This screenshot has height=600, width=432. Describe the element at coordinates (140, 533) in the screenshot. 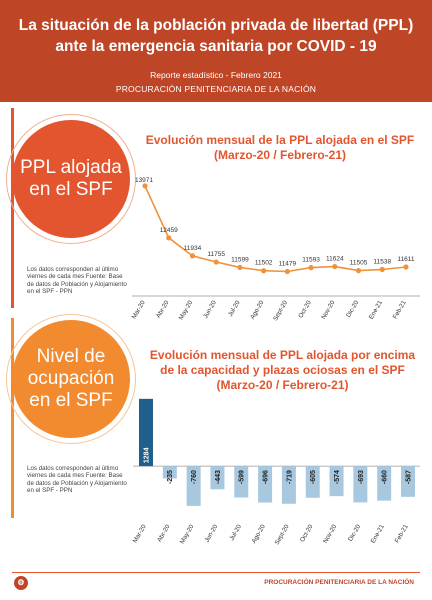

I see `chart2-tick-label: Mar-20` at that location.